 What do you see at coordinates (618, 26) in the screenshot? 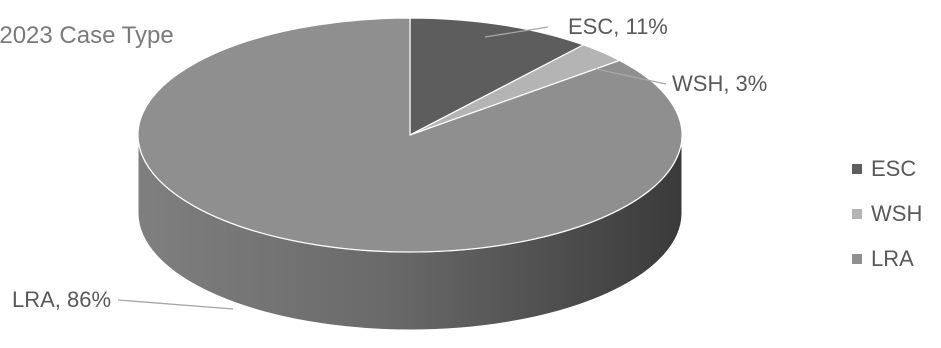
I see `data-label-esc: ESC, 11%` at bounding box center [618, 26].